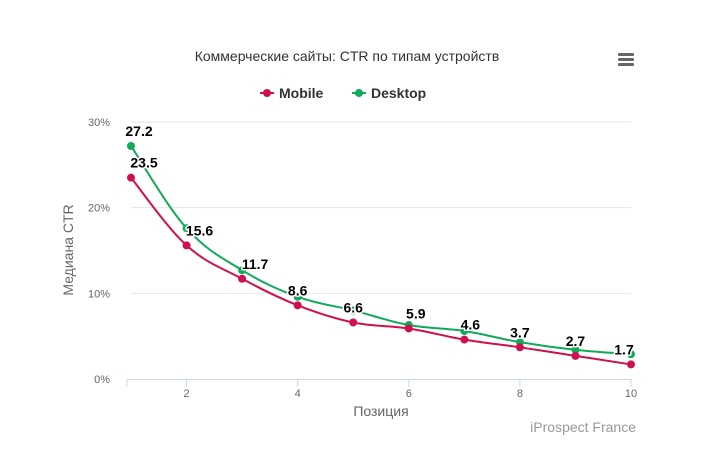 The image size is (712, 462). What do you see at coordinates (624, 349) in the screenshot?
I see `data-label: 1.7` at bounding box center [624, 349].